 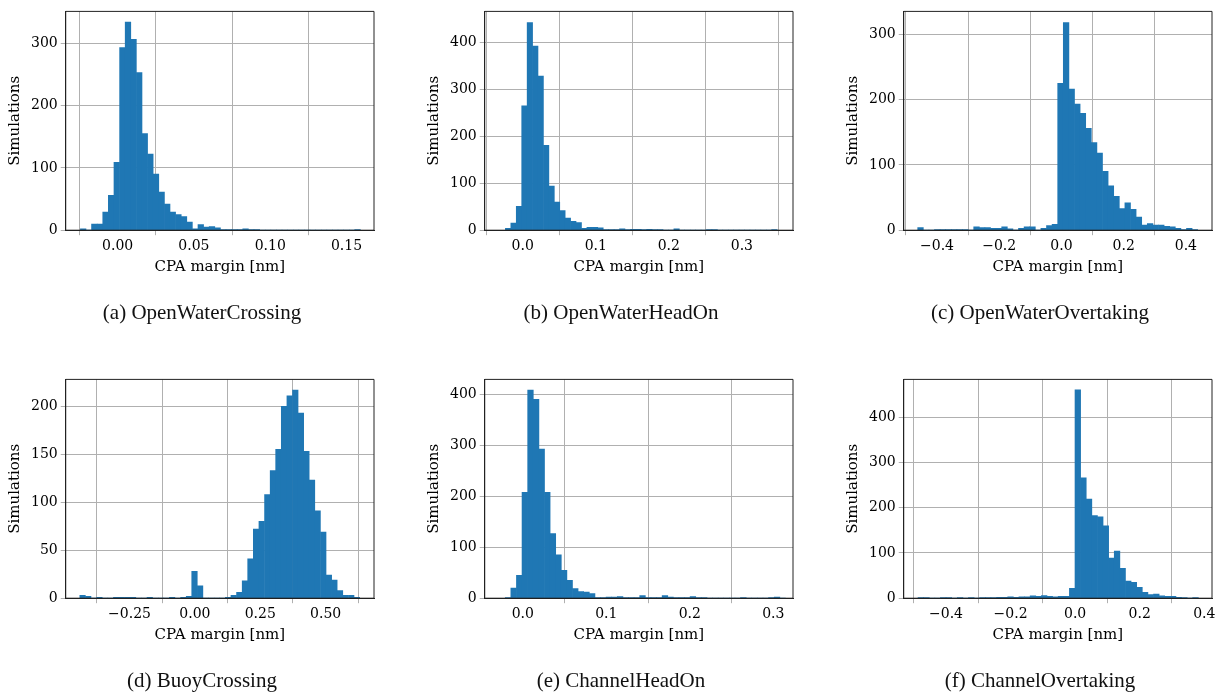 I want to click on x-tick-label: 0.15, so click(x=346, y=245).